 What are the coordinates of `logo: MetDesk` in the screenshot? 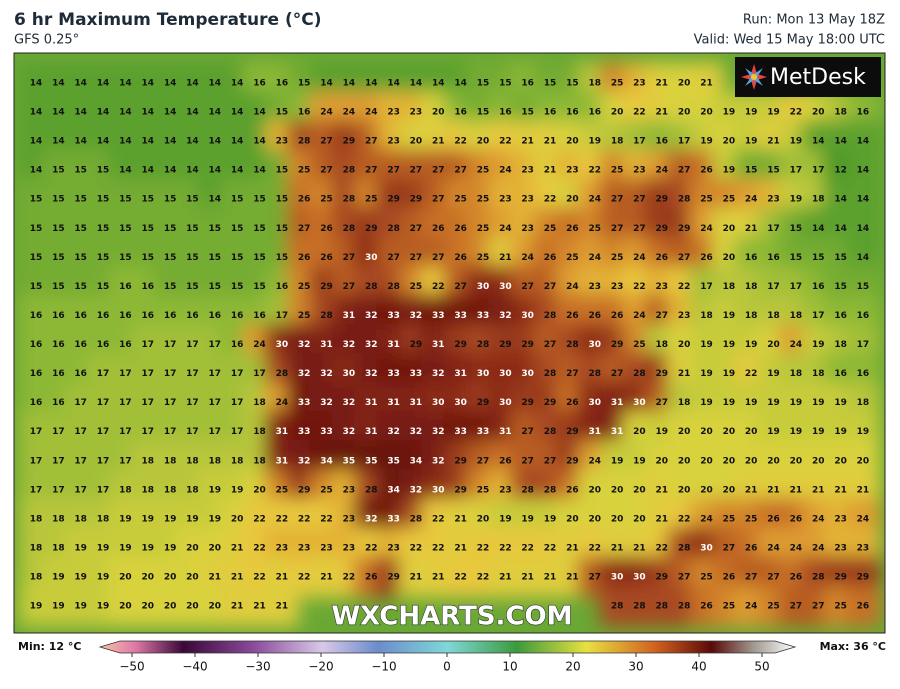 It's located at (808, 77).